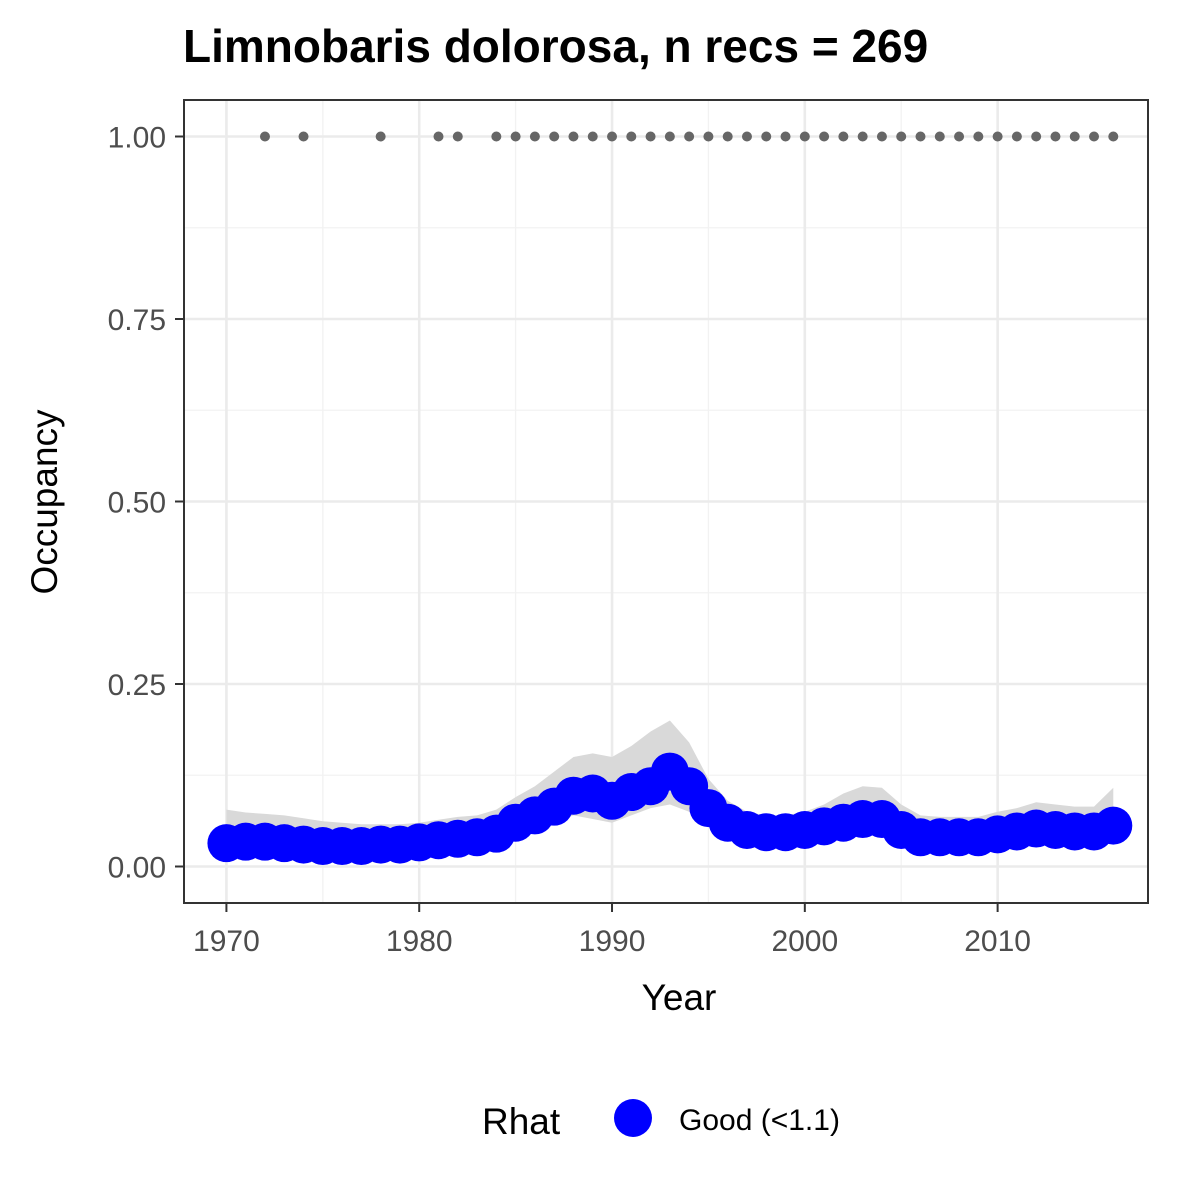 This screenshot has height=1200, width=1200. What do you see at coordinates (1113, 825) in the screenshot?
I see `occupancy-point` at bounding box center [1113, 825].